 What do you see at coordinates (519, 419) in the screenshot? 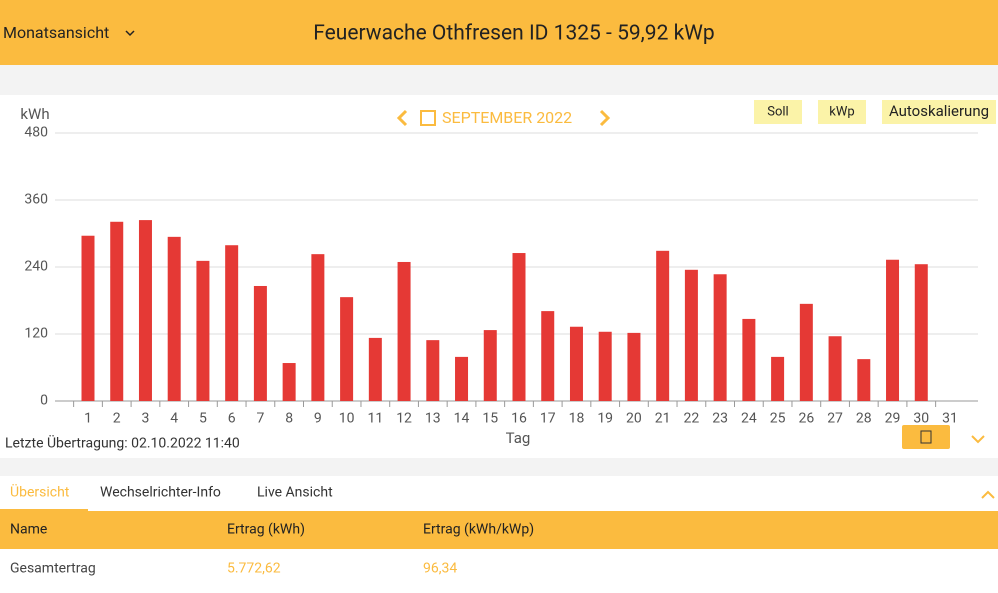
I see `x-tick-label: 16` at bounding box center [519, 419].